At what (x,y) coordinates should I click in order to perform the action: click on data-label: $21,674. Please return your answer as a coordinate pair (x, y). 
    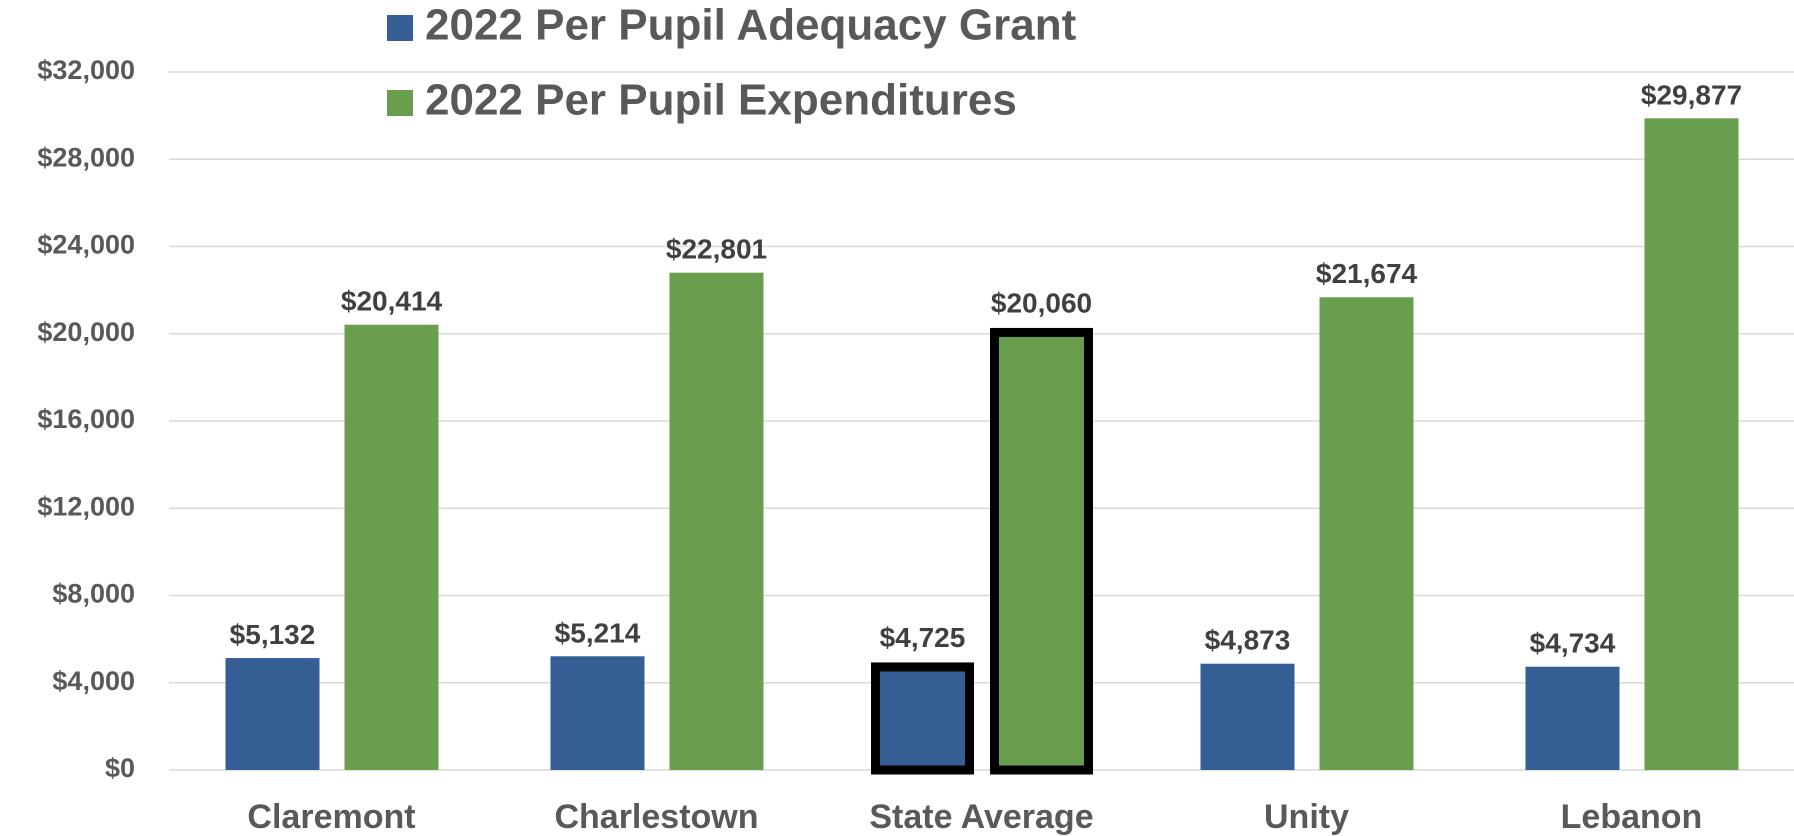
    Looking at the image, I should click on (1367, 273).